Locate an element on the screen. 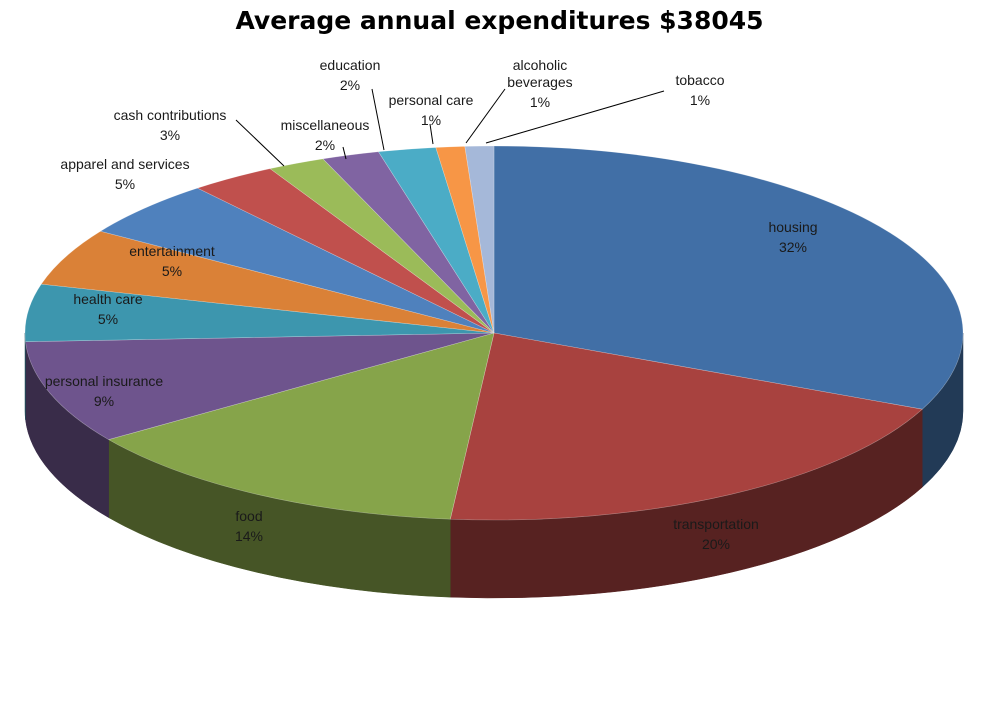 The height and width of the screenshot is (711, 999). pie-slice-cash-contributions is located at coordinates (345, 251).